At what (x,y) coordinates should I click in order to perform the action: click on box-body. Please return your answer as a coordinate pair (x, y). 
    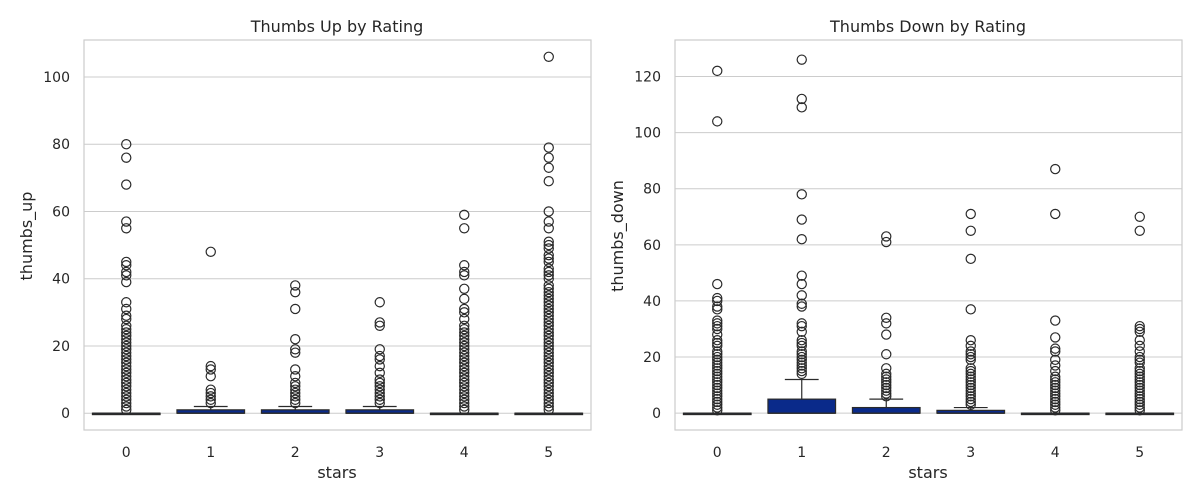
    Looking at the image, I should click on (886, 410).